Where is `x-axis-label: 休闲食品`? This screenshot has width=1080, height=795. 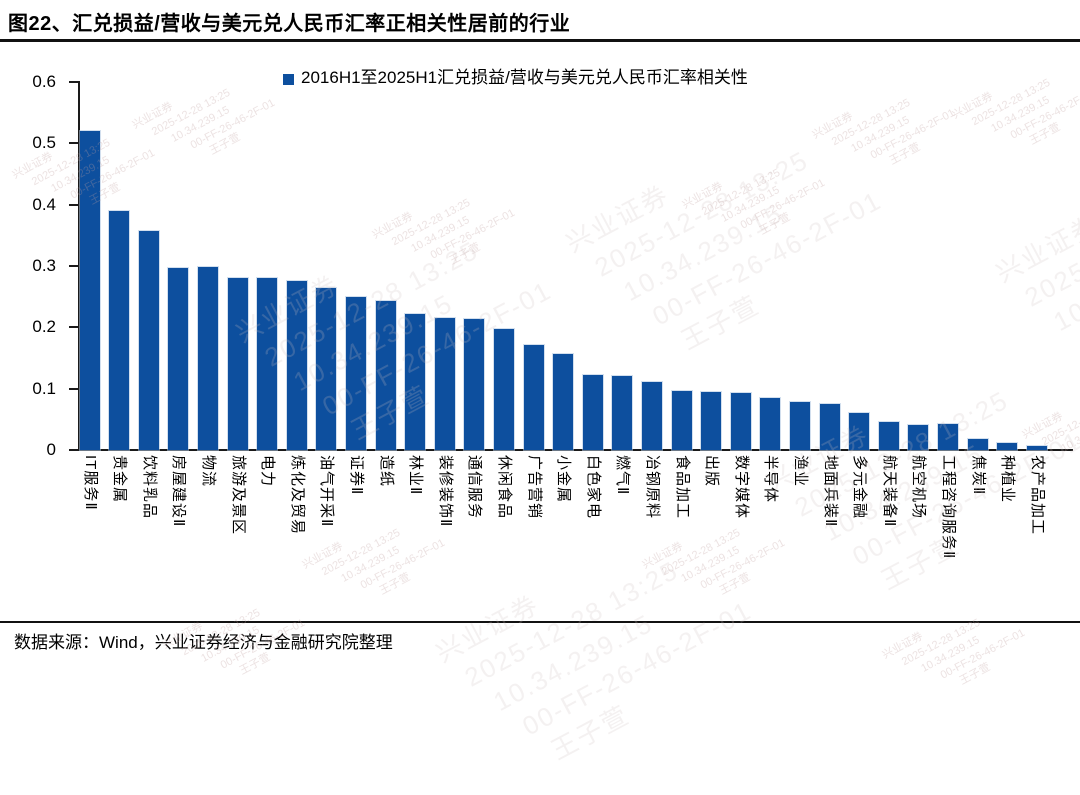 x-axis-label: 休闲食品 is located at coordinates (504, 487).